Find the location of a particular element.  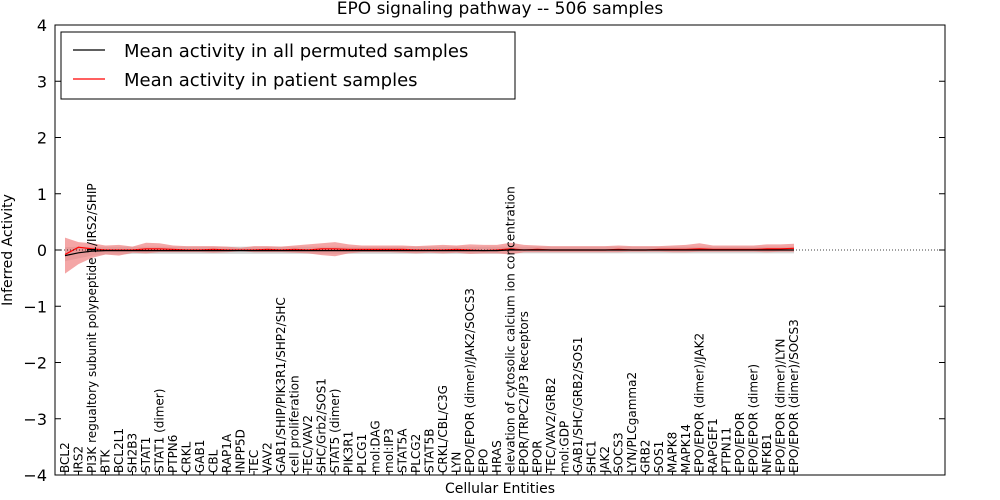

legend-box is located at coordinates (288, 65).